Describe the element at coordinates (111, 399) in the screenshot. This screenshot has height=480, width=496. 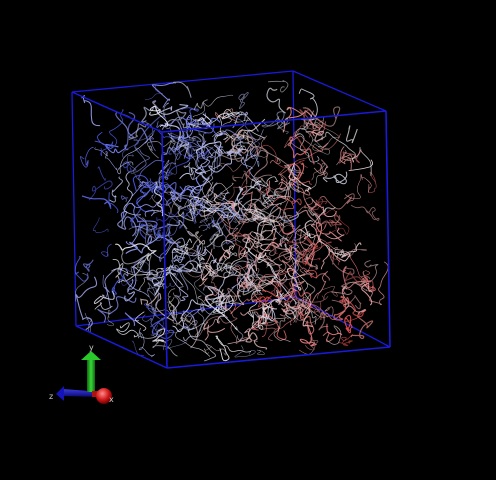
I see `x-axis-label: x` at that location.